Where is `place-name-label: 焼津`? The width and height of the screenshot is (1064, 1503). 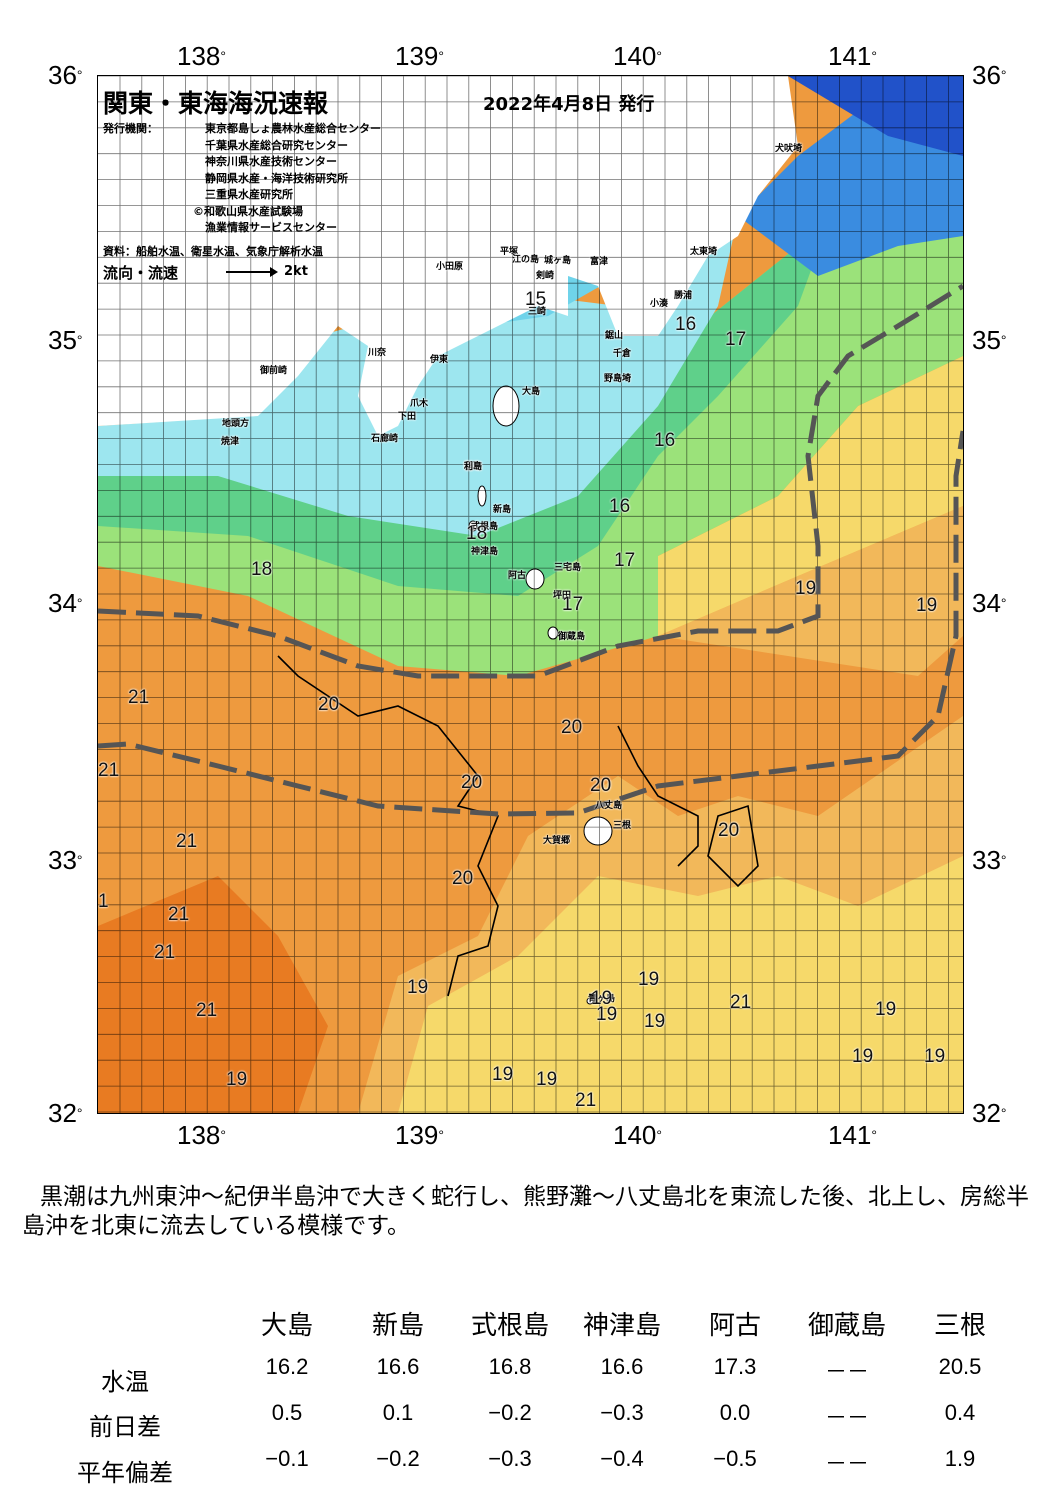 place-name-label: 焼津 is located at coordinates (230, 442).